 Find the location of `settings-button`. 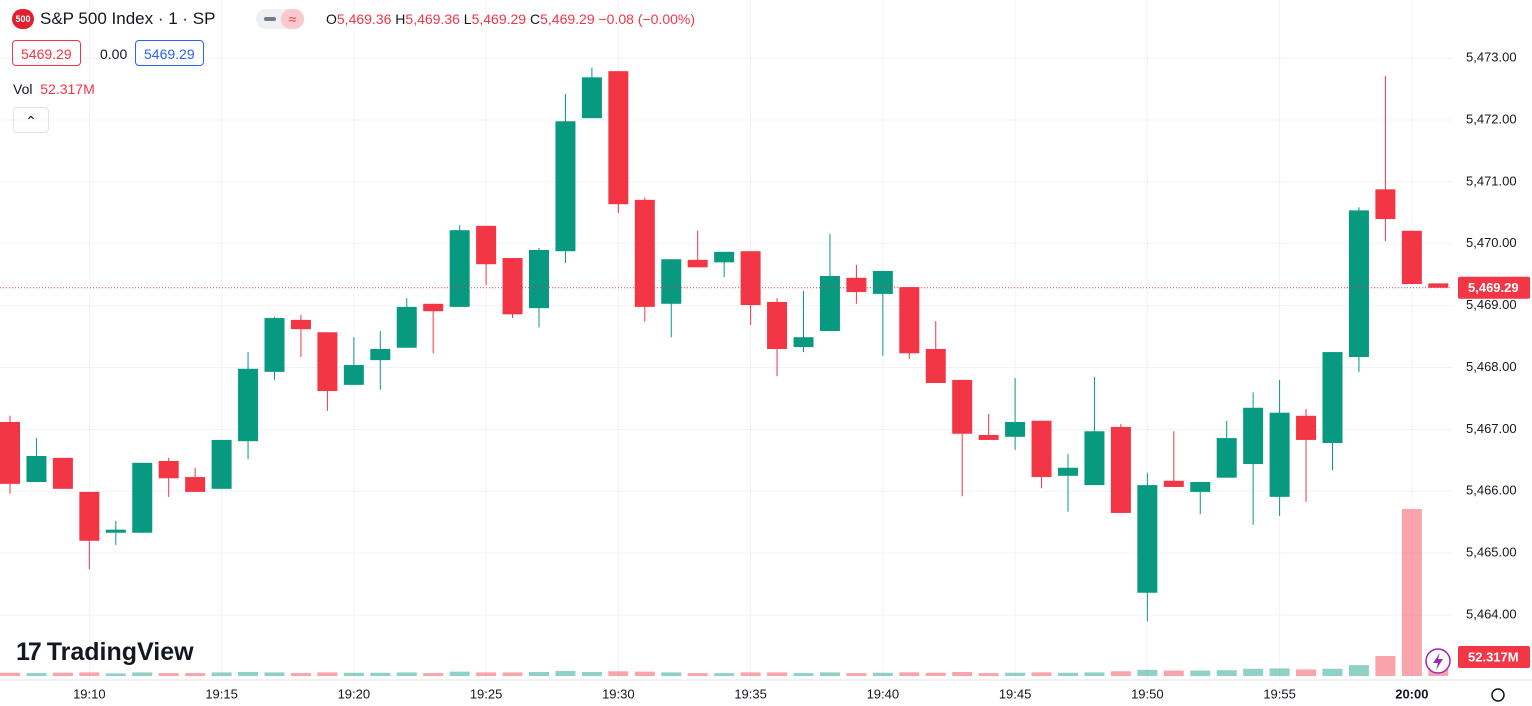

settings-button is located at coordinates (1498, 695).